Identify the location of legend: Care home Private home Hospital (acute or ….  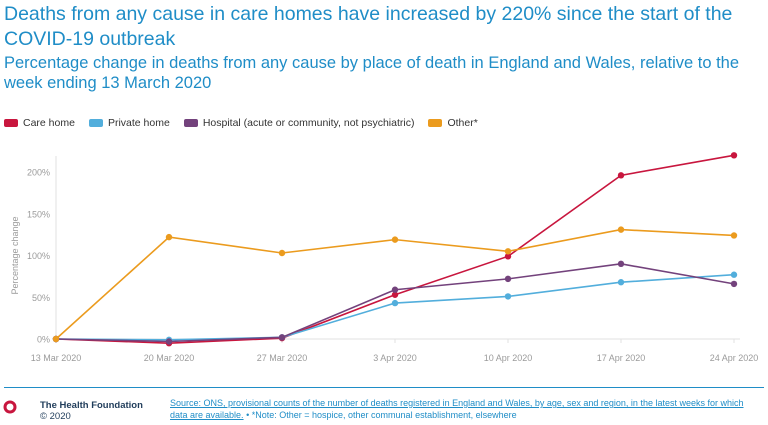
(248, 123).